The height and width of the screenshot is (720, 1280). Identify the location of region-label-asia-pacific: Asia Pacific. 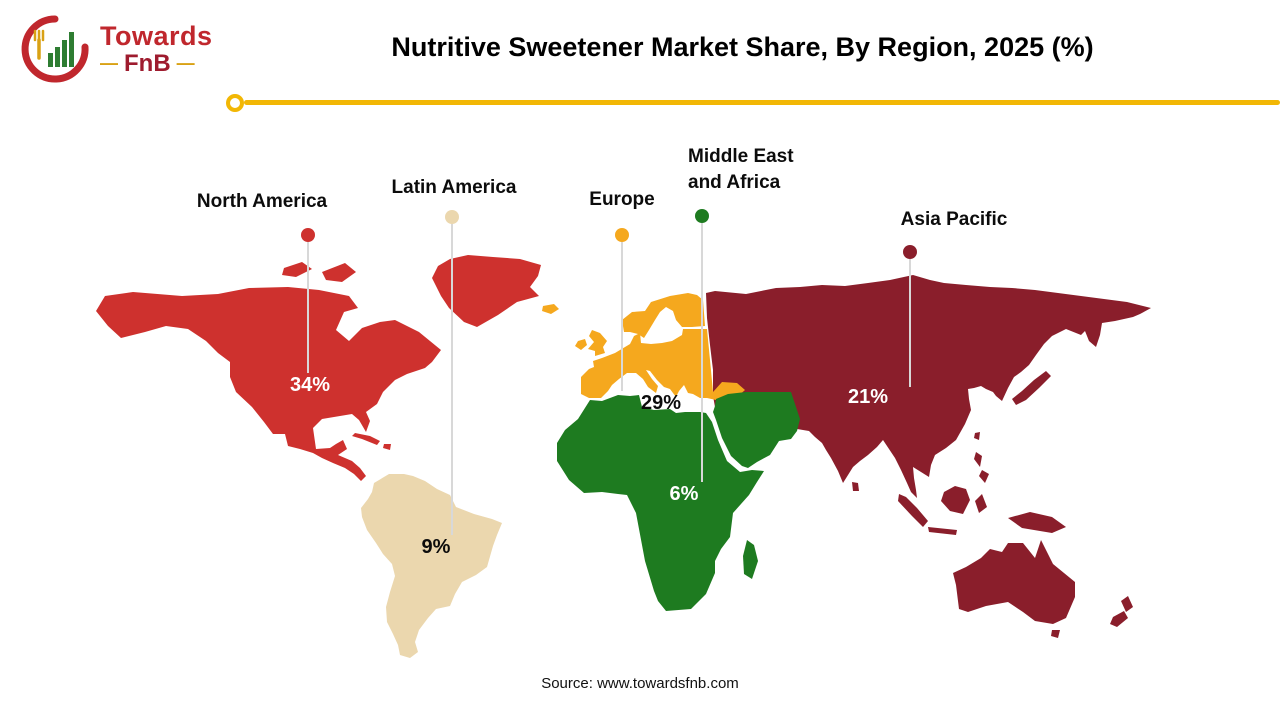
(954, 219).